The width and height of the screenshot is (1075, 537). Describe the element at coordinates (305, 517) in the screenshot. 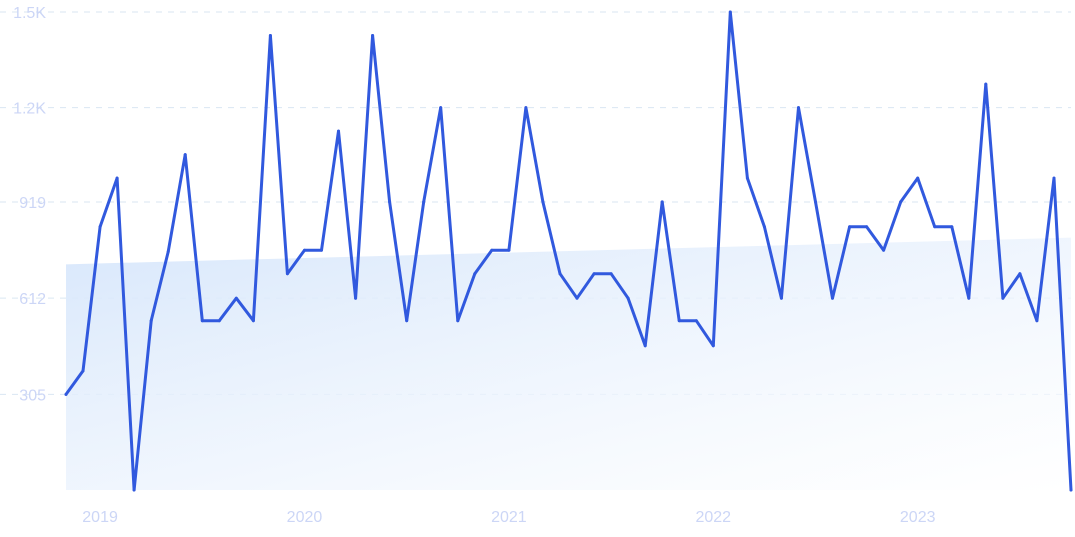

I see `x-tick-label: 2020` at that location.